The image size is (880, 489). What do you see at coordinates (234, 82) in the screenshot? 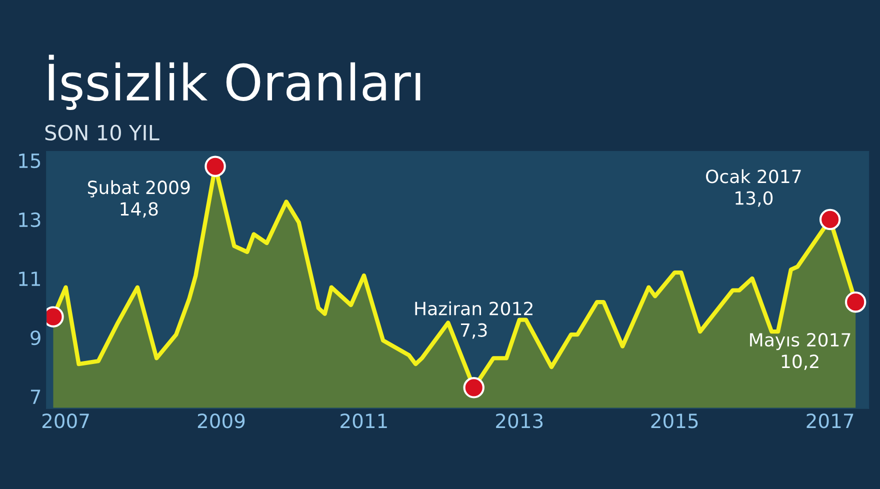
I see `chart-title: İşsizlik Oranları` at bounding box center [234, 82].